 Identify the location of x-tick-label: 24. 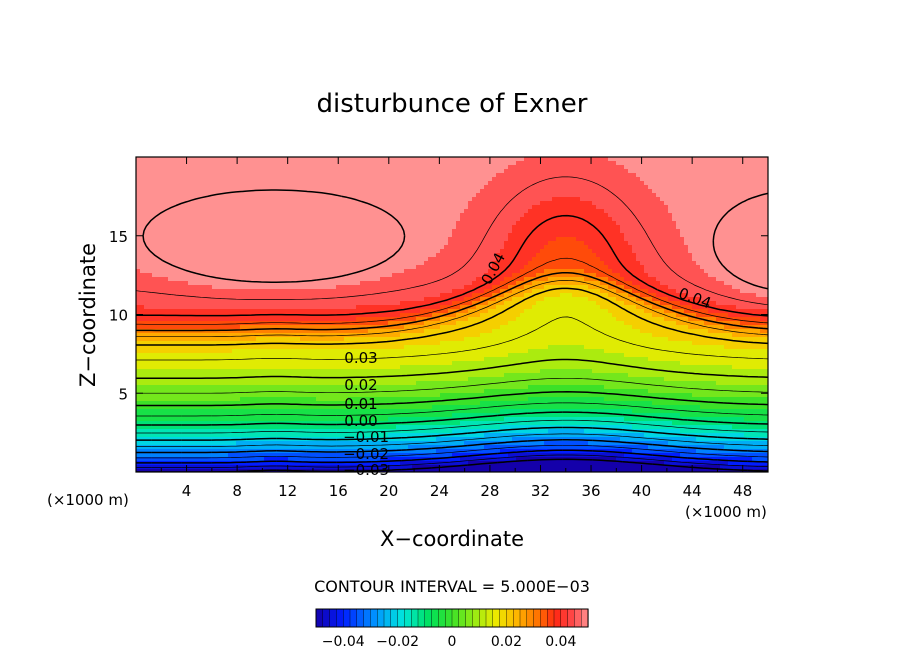
(439, 491).